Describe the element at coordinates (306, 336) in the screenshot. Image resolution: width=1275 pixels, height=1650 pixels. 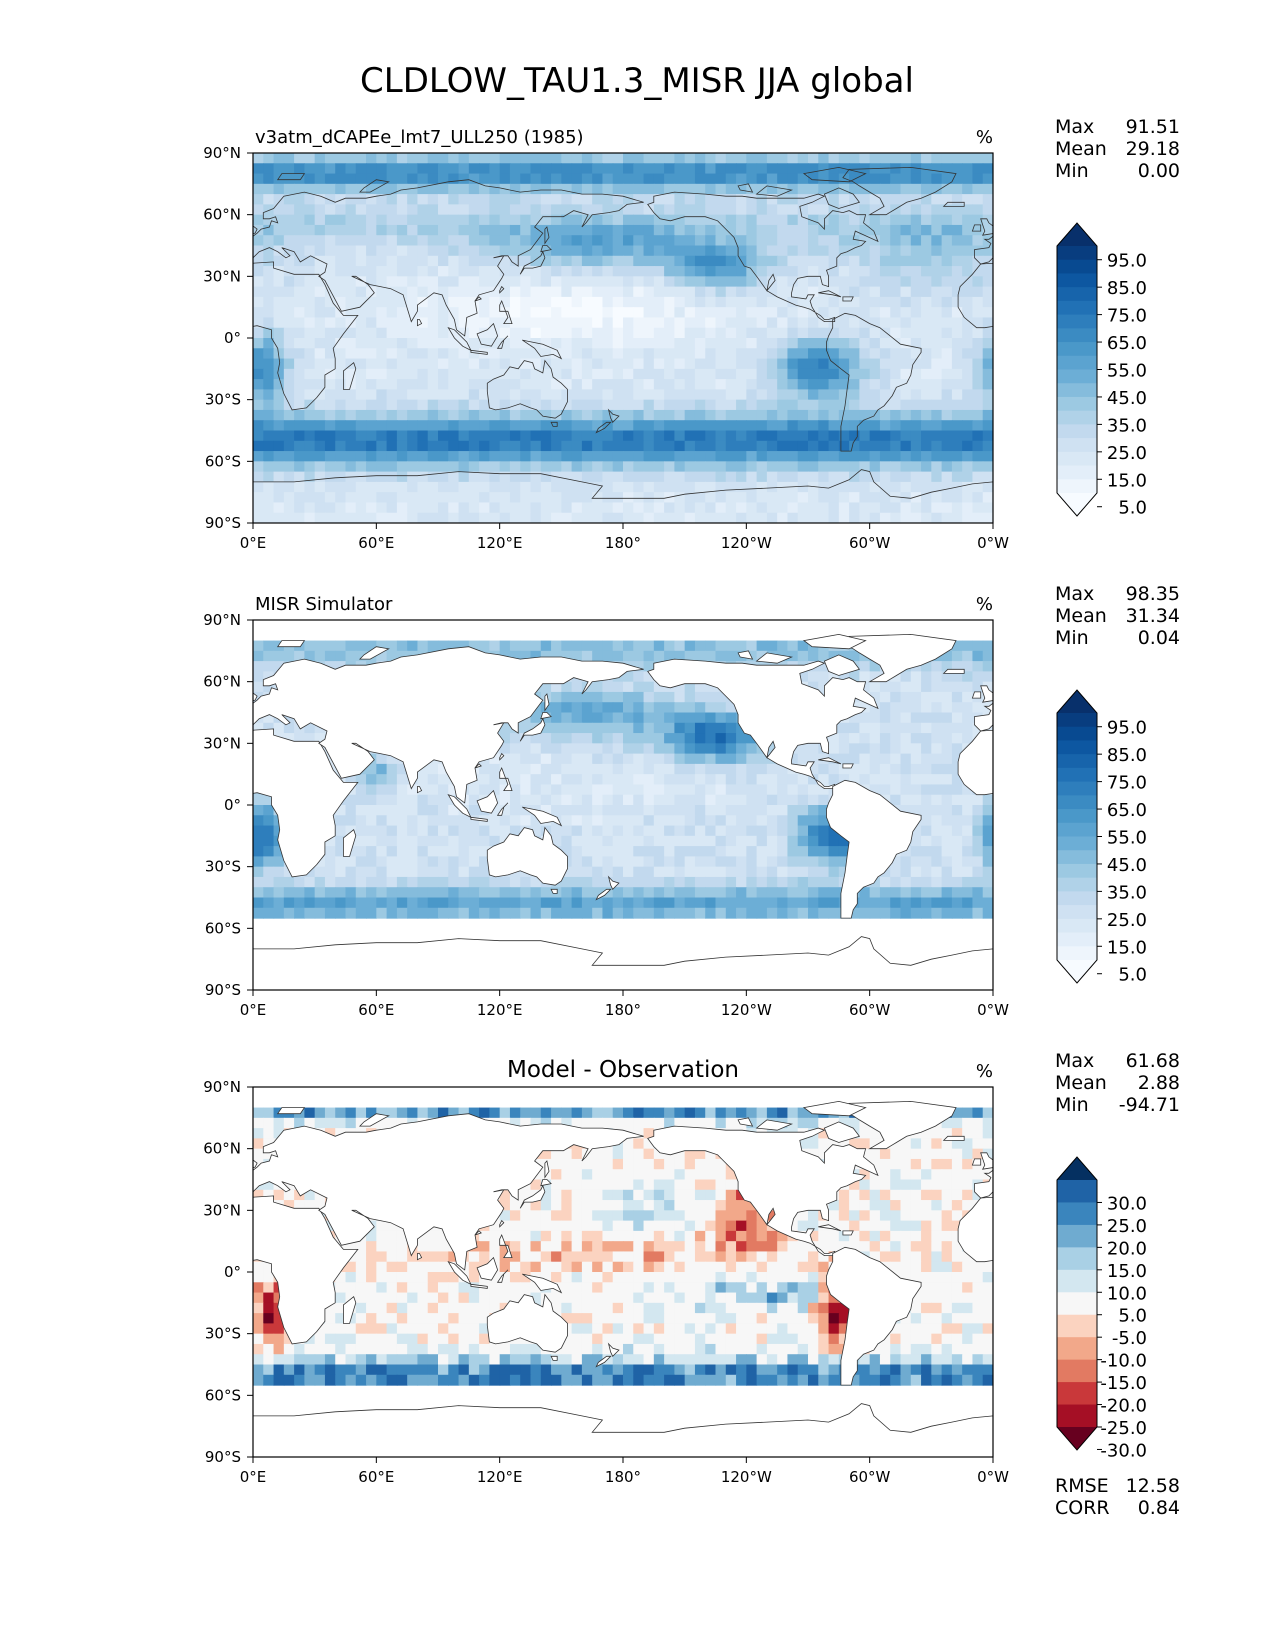
I see `coastline-africa` at that location.